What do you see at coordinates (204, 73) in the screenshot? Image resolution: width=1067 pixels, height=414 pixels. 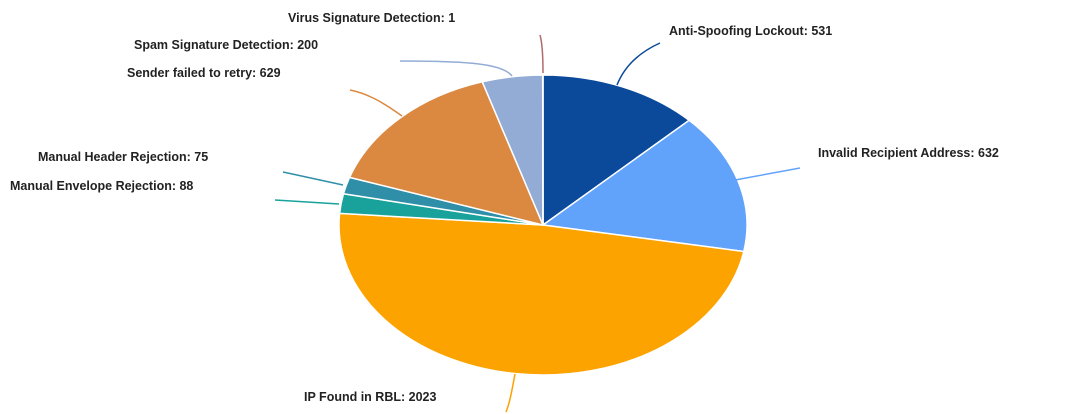 I see `slice-label: Sender failed to retry: 629` at bounding box center [204, 73].